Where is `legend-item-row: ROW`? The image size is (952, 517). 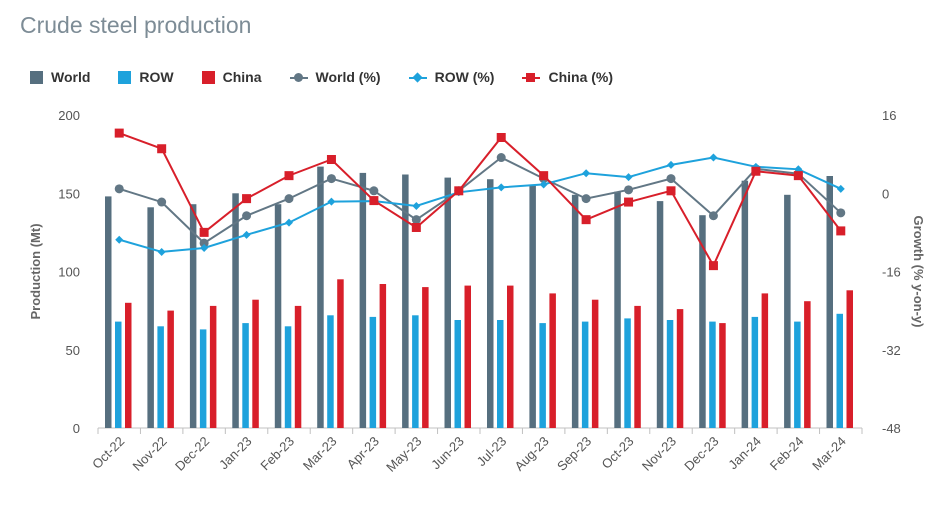 legend-item-row: ROW is located at coordinates (146, 77).